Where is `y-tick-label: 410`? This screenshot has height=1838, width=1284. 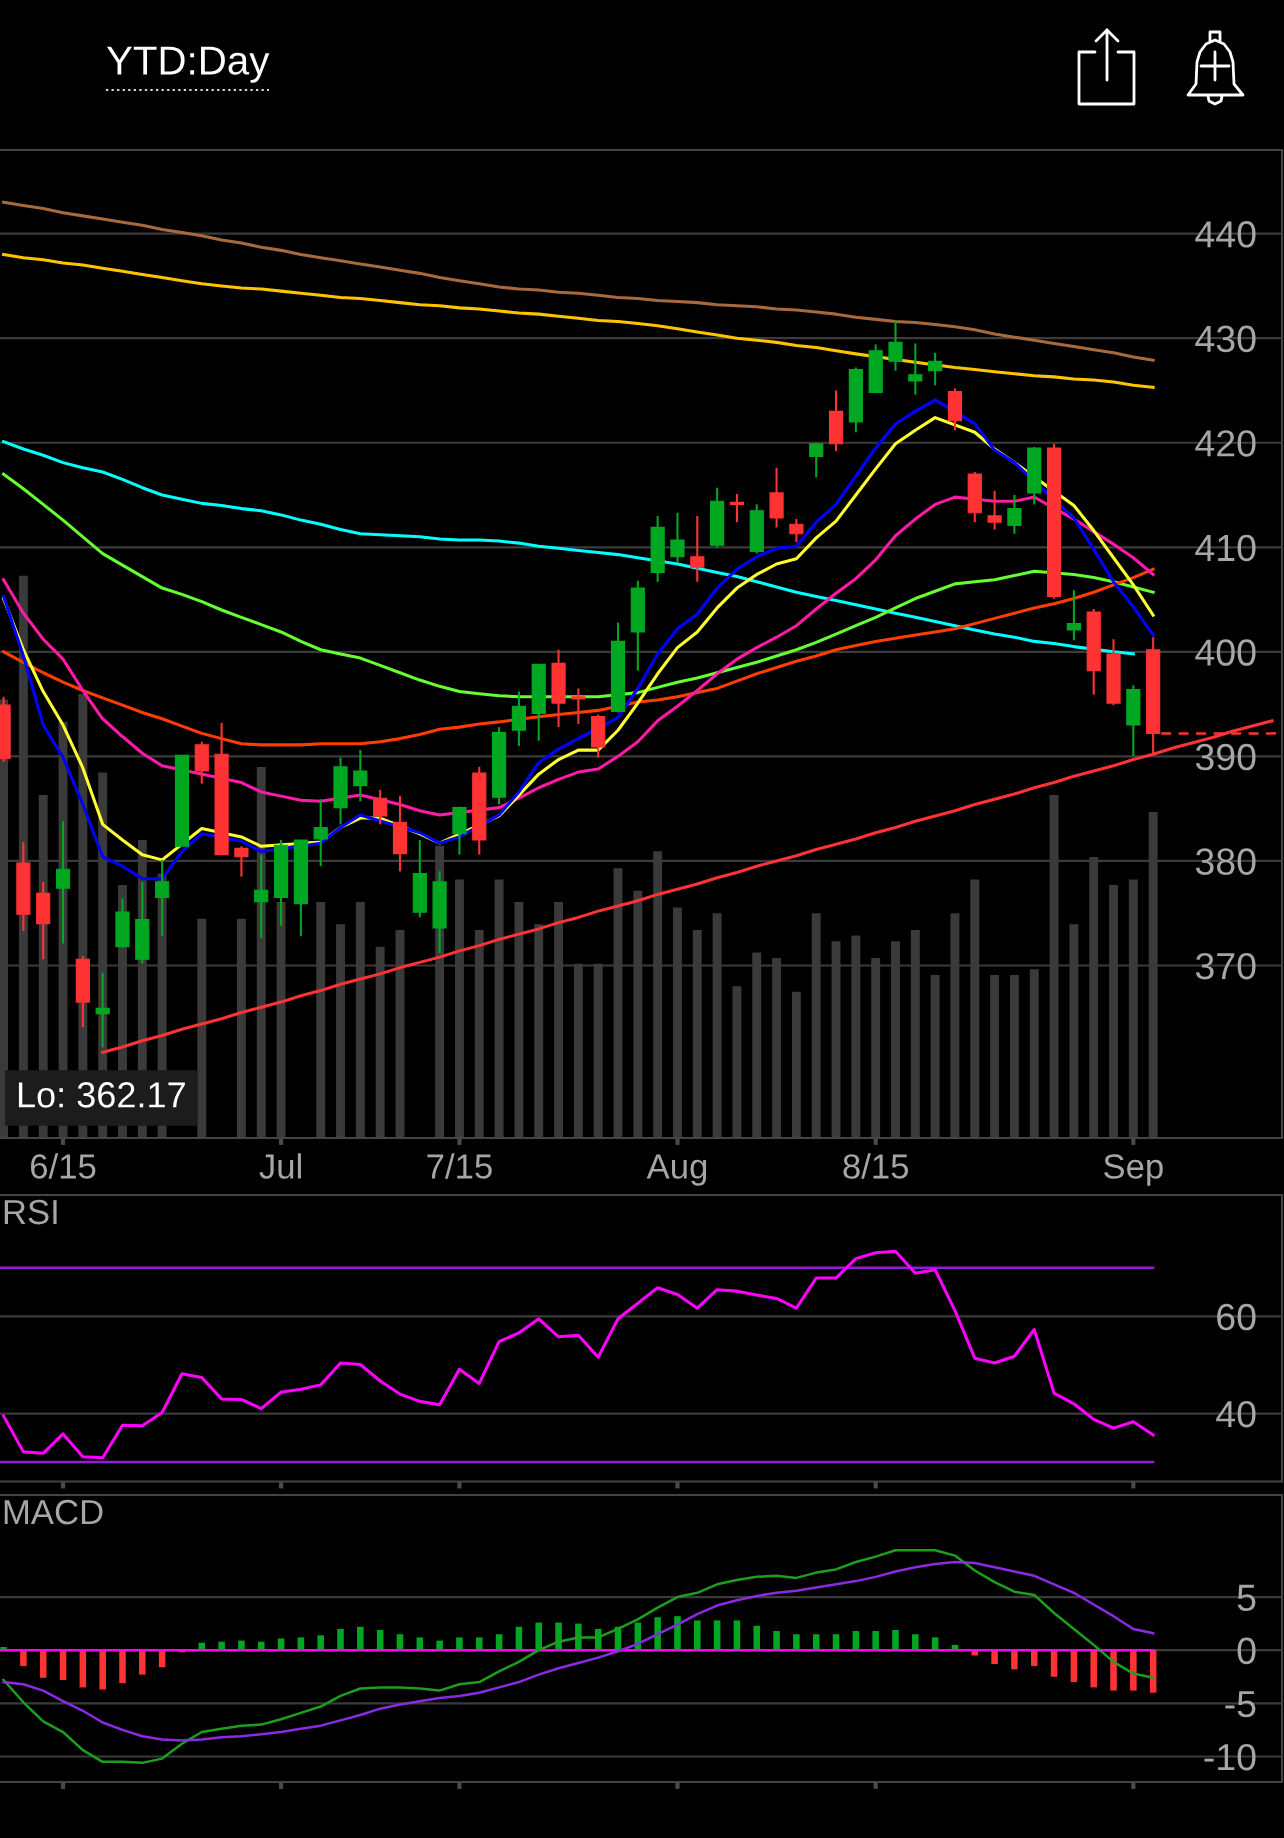
y-tick-label: 410 is located at coordinates (1225, 548).